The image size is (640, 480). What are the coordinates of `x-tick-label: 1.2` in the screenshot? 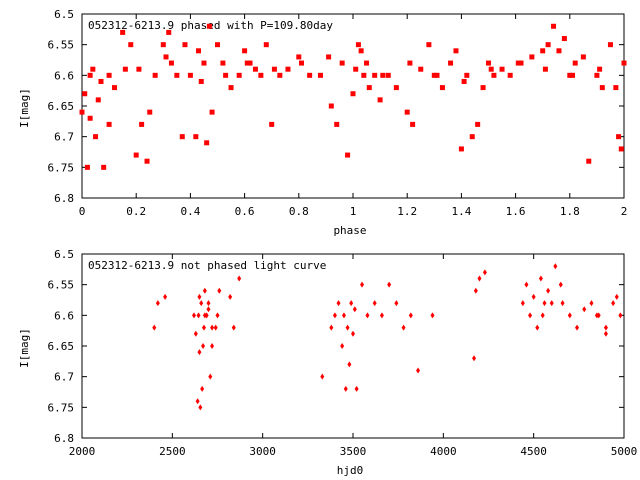 It's located at (407, 211).